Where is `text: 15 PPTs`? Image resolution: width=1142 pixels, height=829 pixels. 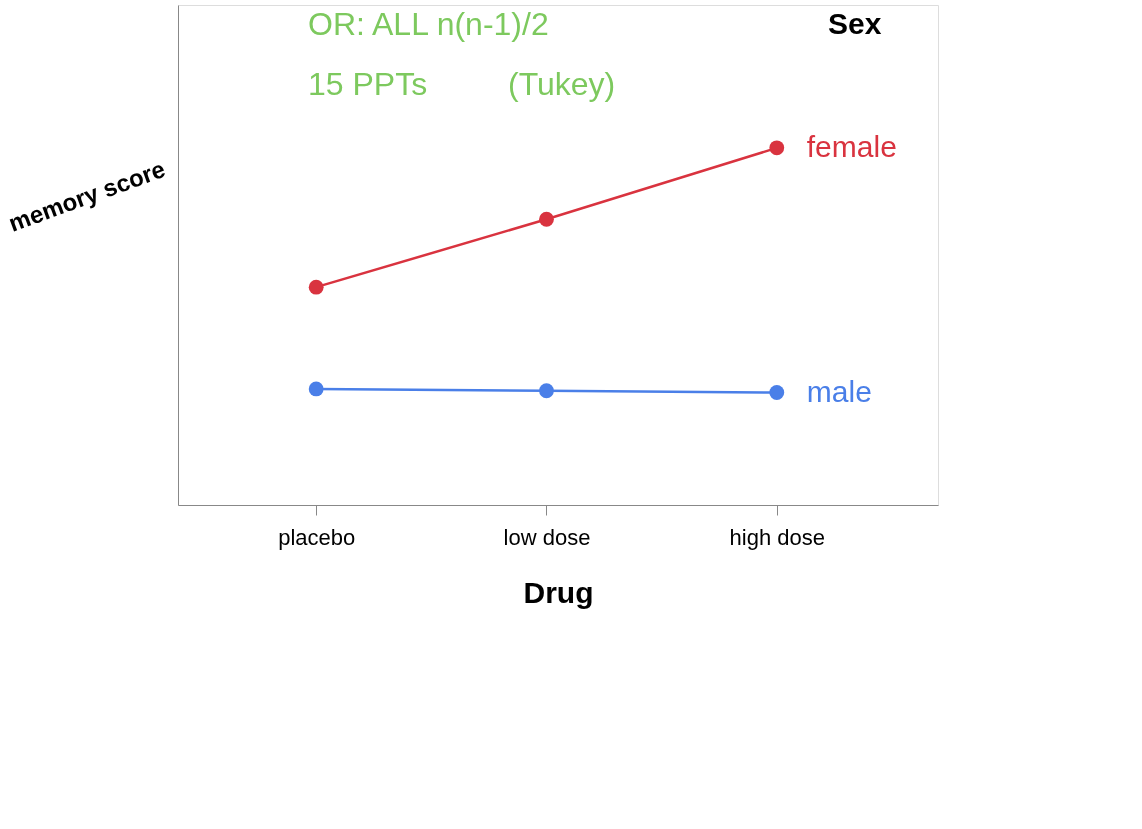
text: 15 PPTs is located at coordinates (368, 84).